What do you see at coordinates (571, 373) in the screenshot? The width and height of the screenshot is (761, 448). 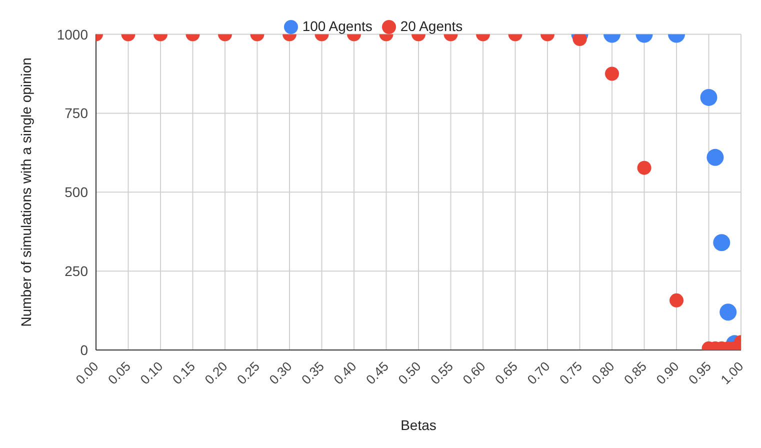 I see `x-tick-label: 0.75` at bounding box center [571, 373].